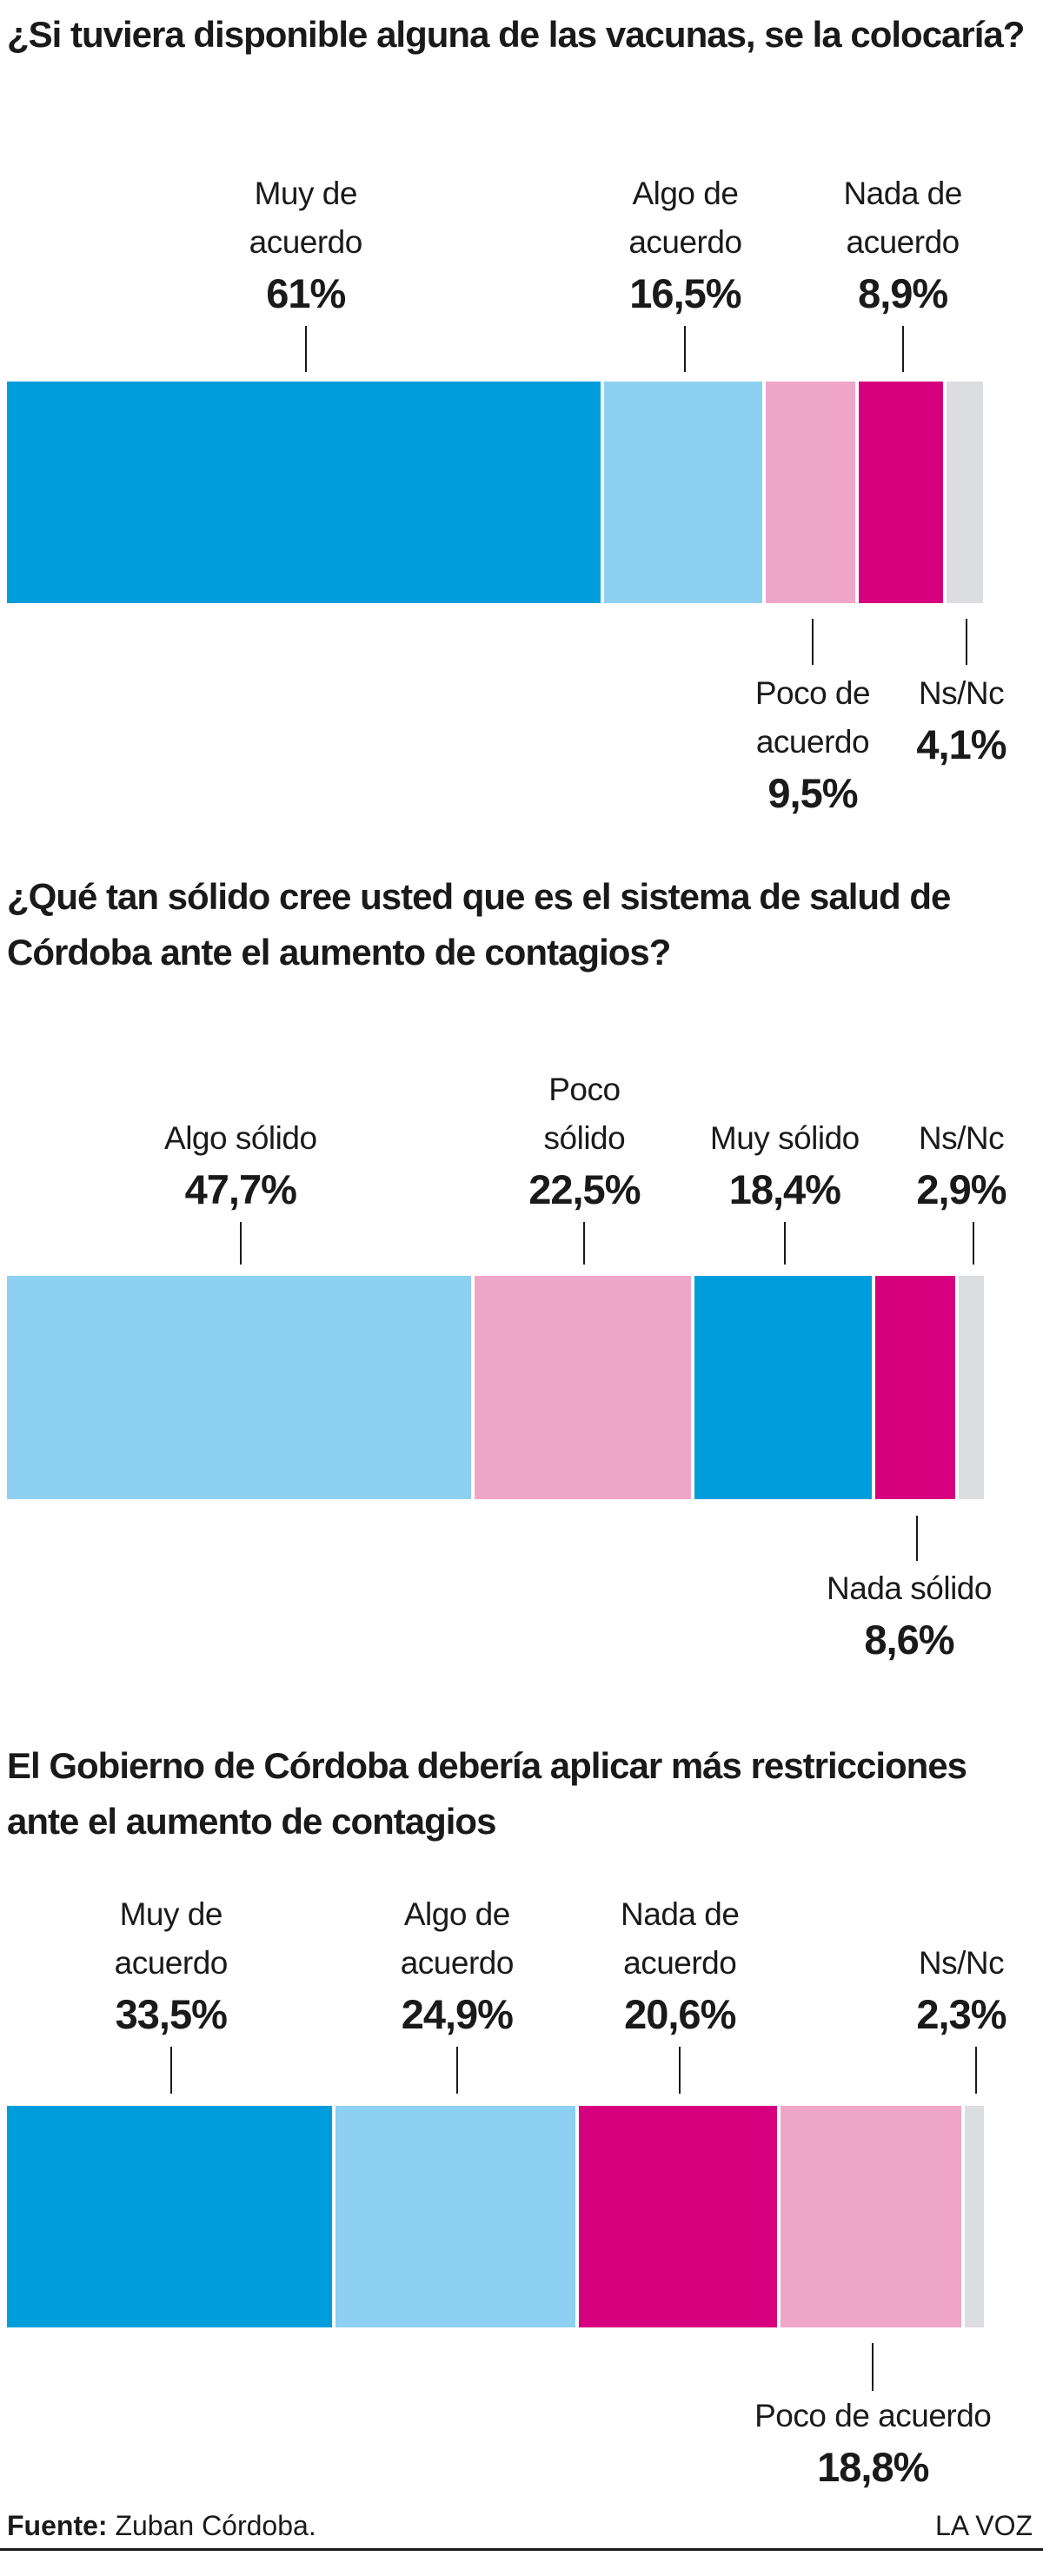 The height and width of the screenshot is (2576, 1043). What do you see at coordinates (872, 2443) in the screenshot?
I see `segment-label: Poco de acuerdo 18,8%` at bounding box center [872, 2443].